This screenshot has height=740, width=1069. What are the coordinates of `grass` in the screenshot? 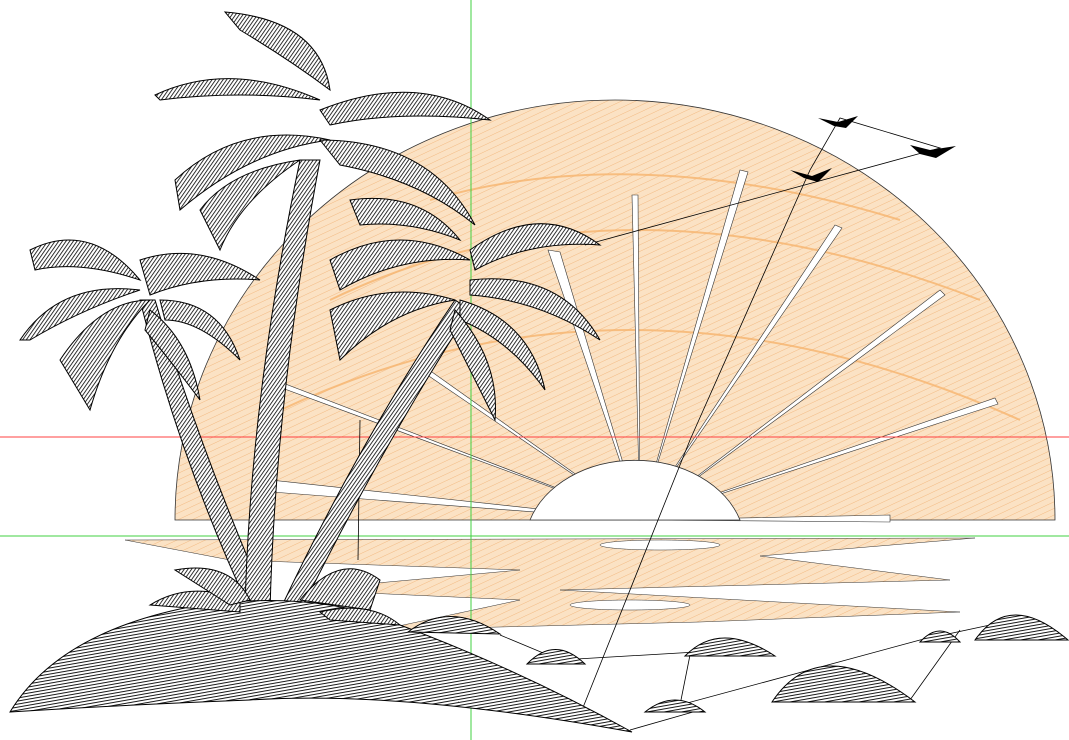 It's located at (275, 596).